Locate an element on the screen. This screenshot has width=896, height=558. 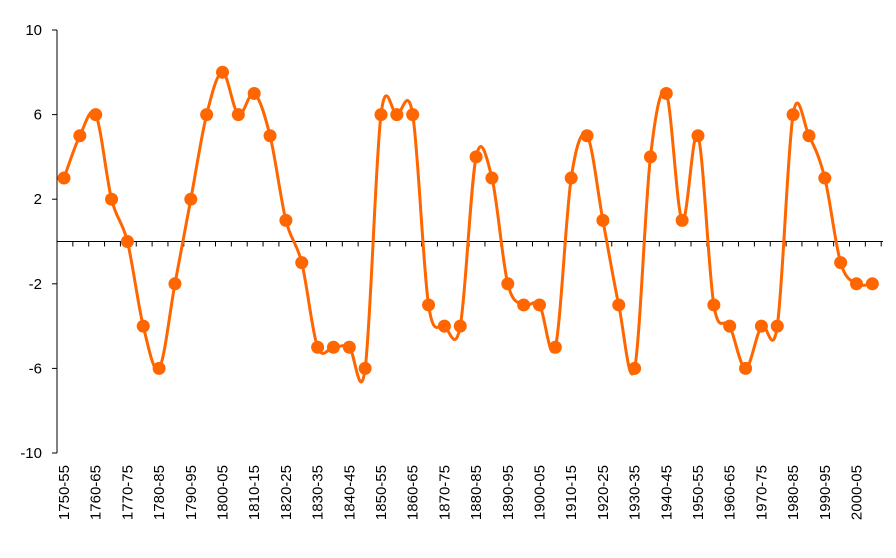
x-tick-label: 1890-95 is located at coordinates (508, 492).